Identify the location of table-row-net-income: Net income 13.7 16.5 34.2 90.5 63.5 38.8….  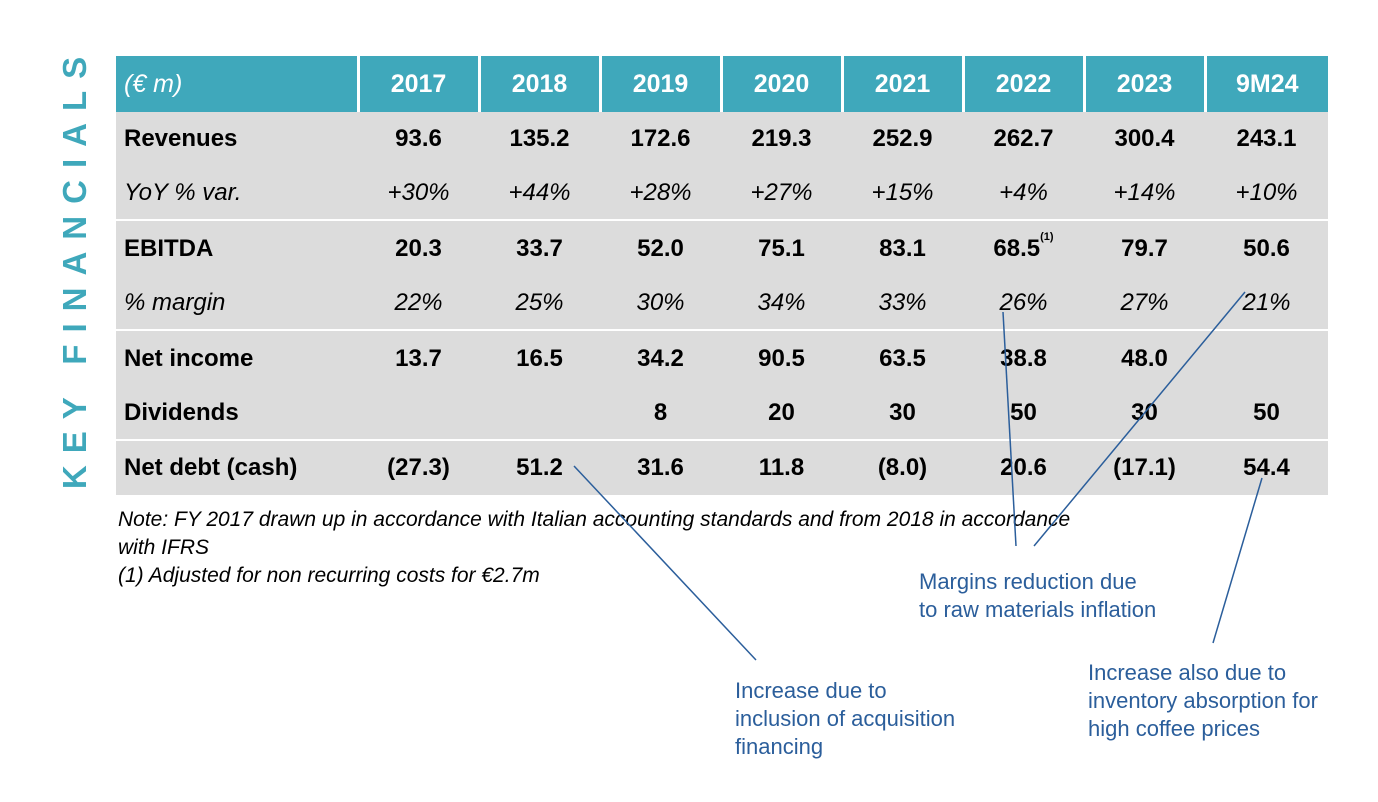
(722, 357).